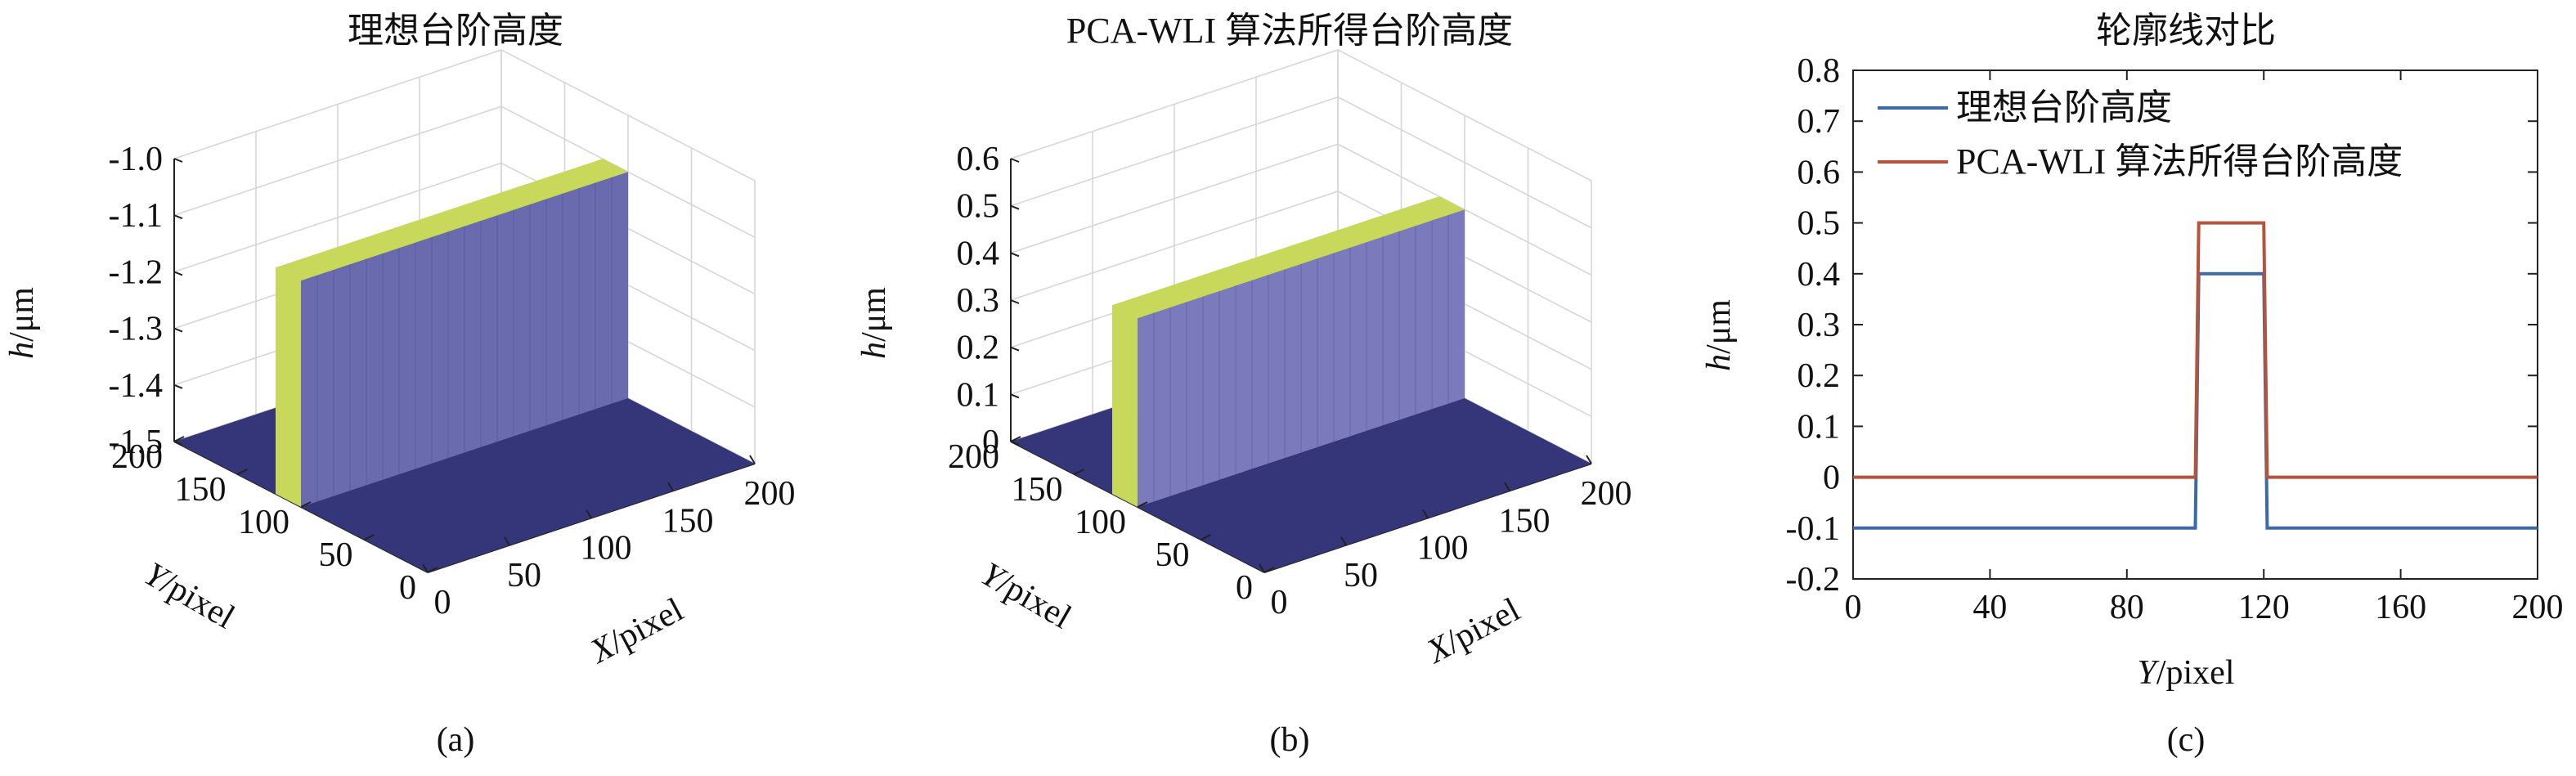 Image resolution: width=2576 pixels, height=776 pixels. Describe the element at coordinates (1244, 588) in the screenshot. I see `pb-y-tick-label-0: 0` at that location.